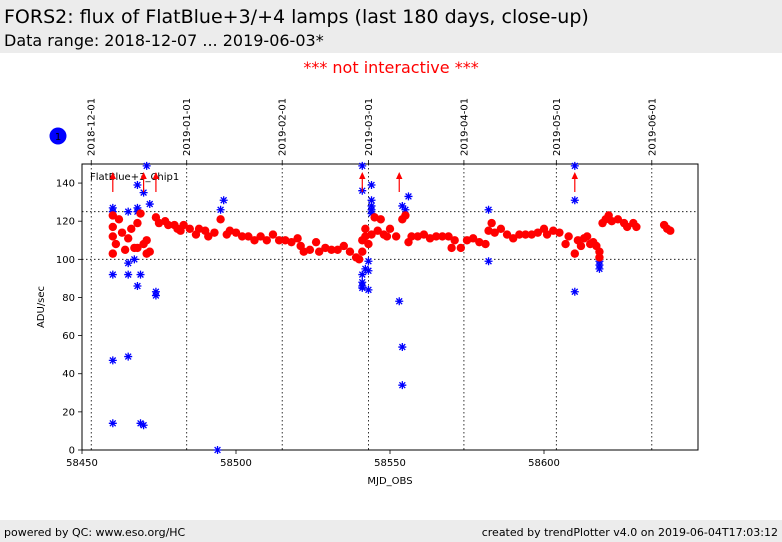 Image resolution: width=782 pixels, height=542 pixels. What do you see at coordinates (389, 481) in the screenshot?
I see `x-axis-label: MJD_OBS` at bounding box center [389, 481].